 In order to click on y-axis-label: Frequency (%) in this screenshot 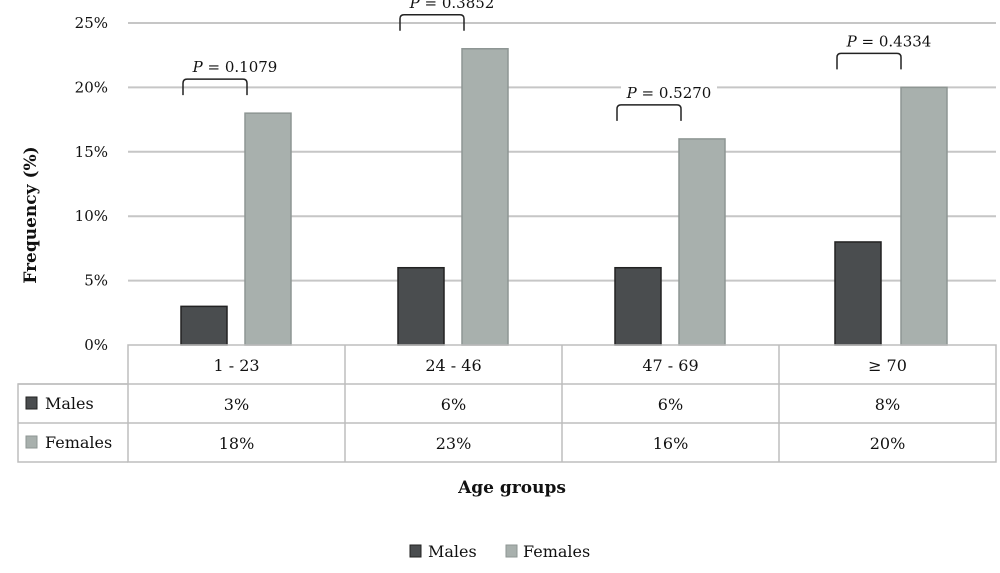, I will do `click(31, 214)`.